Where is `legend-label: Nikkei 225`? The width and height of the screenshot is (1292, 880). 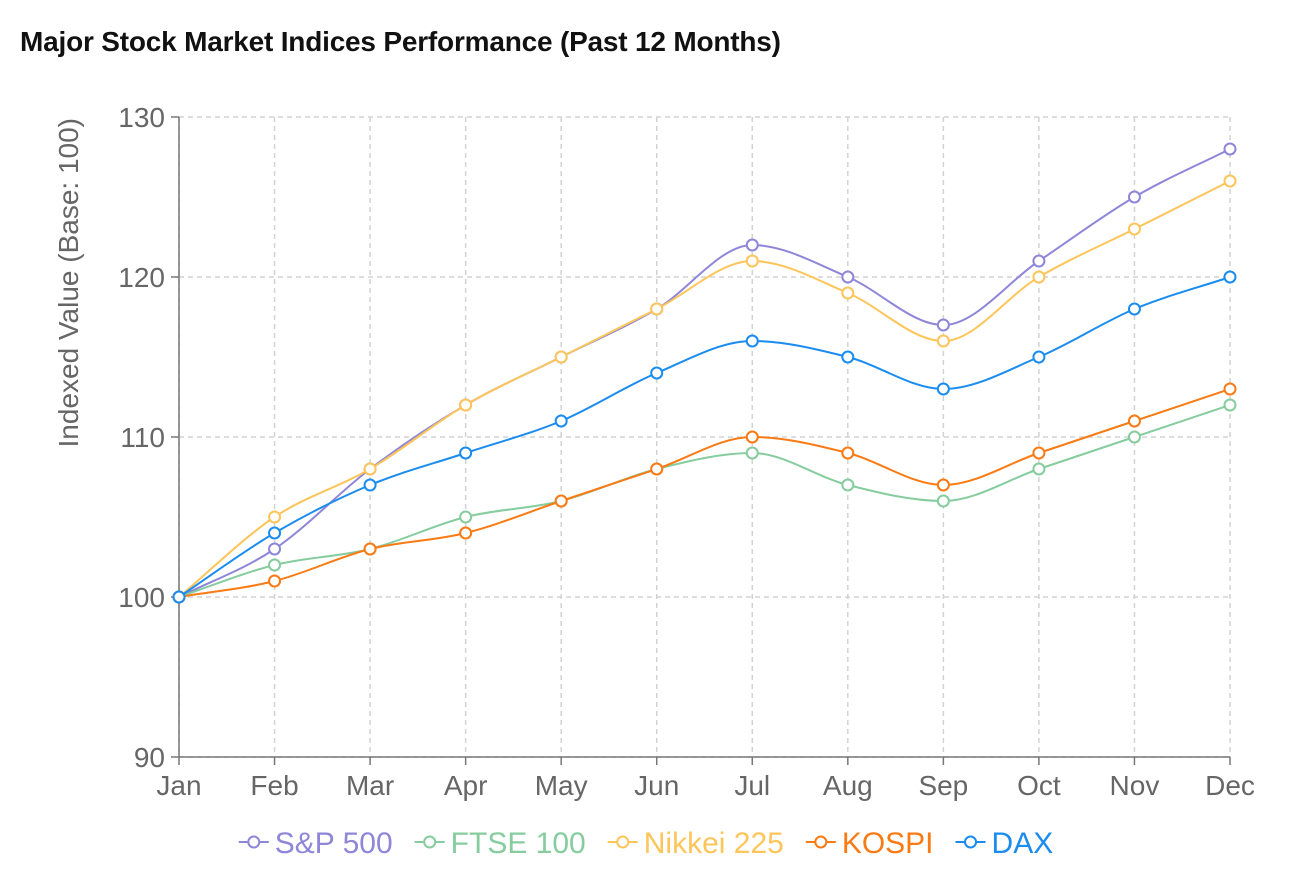 legend-label: Nikkei 225 is located at coordinates (714, 843).